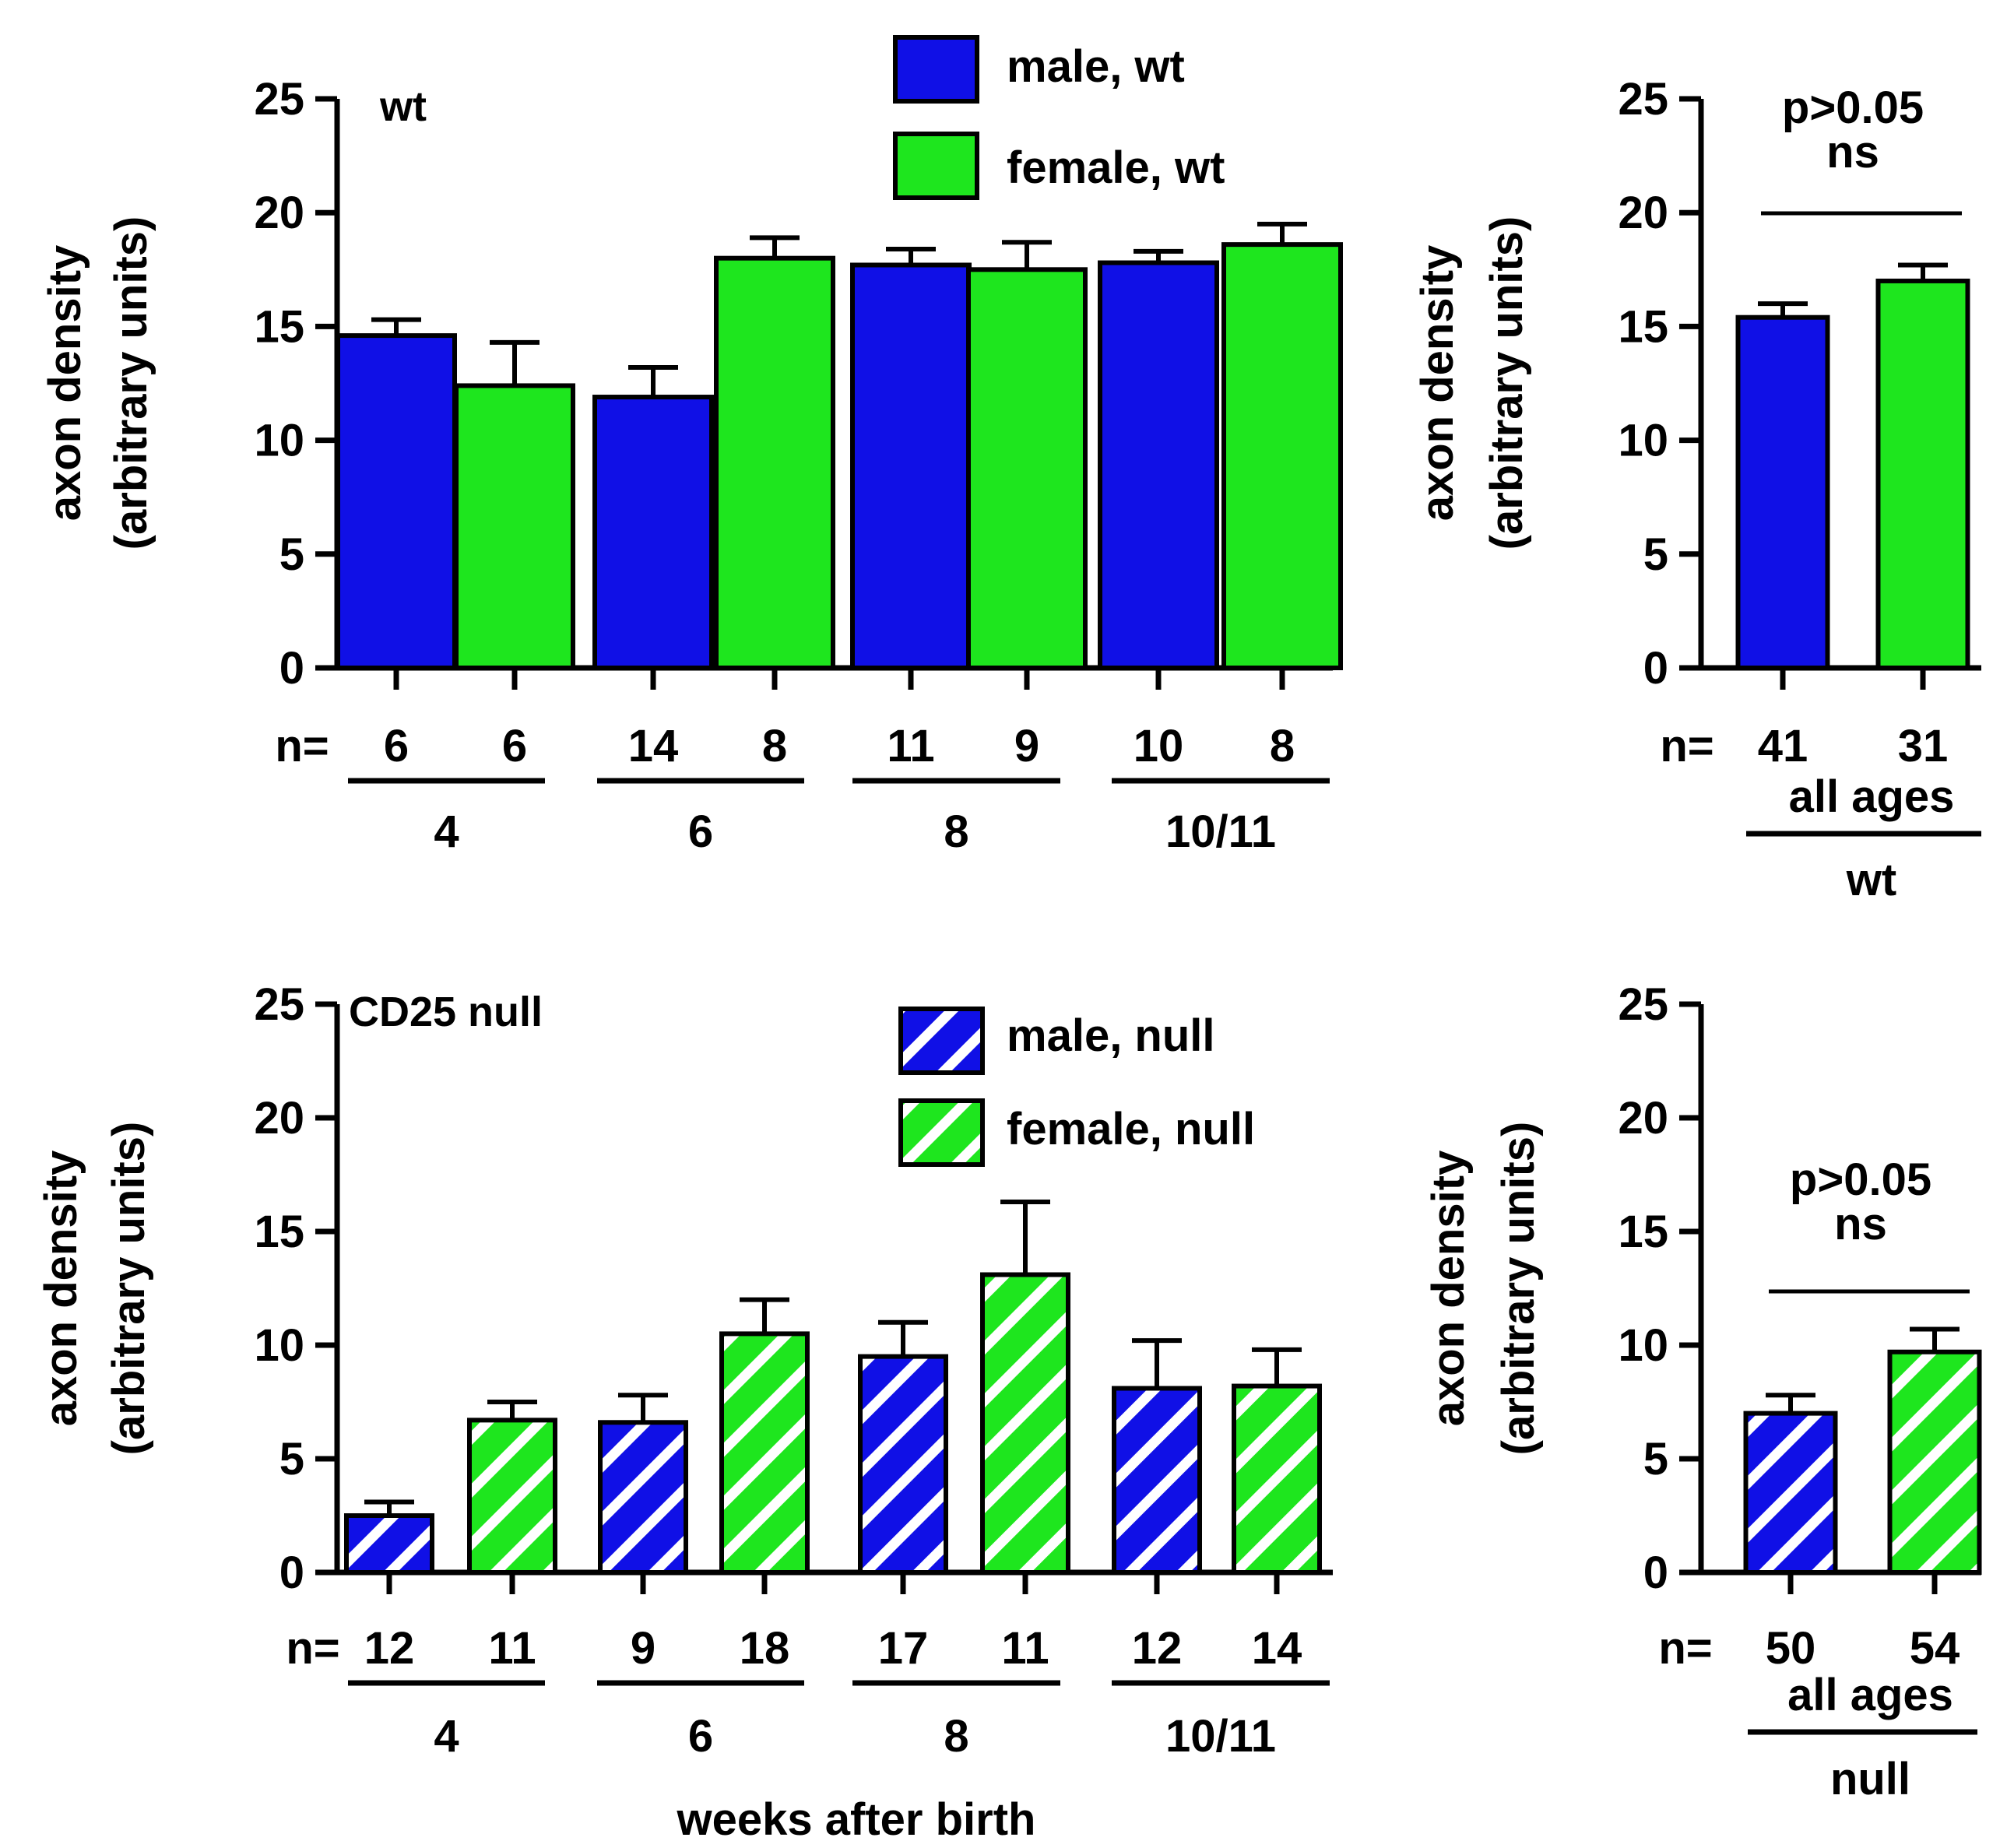 Image resolution: width=2014 pixels, height=1848 pixels. Describe the element at coordinates (1935, 1648) in the screenshot. I see `n-value: 54` at that location.